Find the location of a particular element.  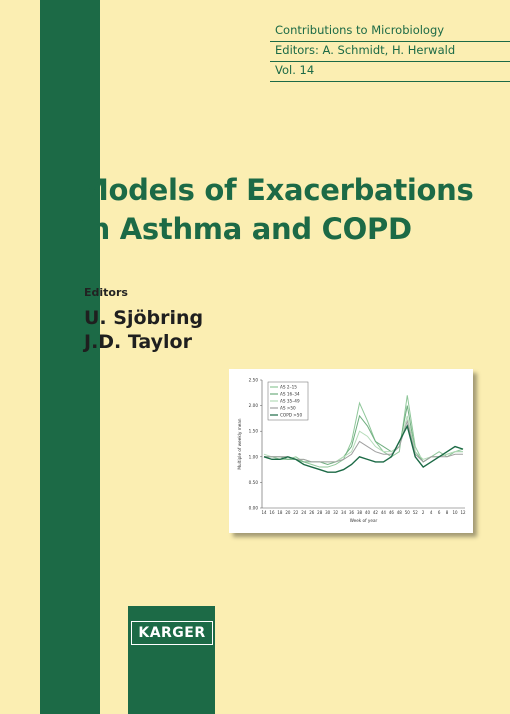

x-tick-label: 30 is located at coordinates (328, 512).